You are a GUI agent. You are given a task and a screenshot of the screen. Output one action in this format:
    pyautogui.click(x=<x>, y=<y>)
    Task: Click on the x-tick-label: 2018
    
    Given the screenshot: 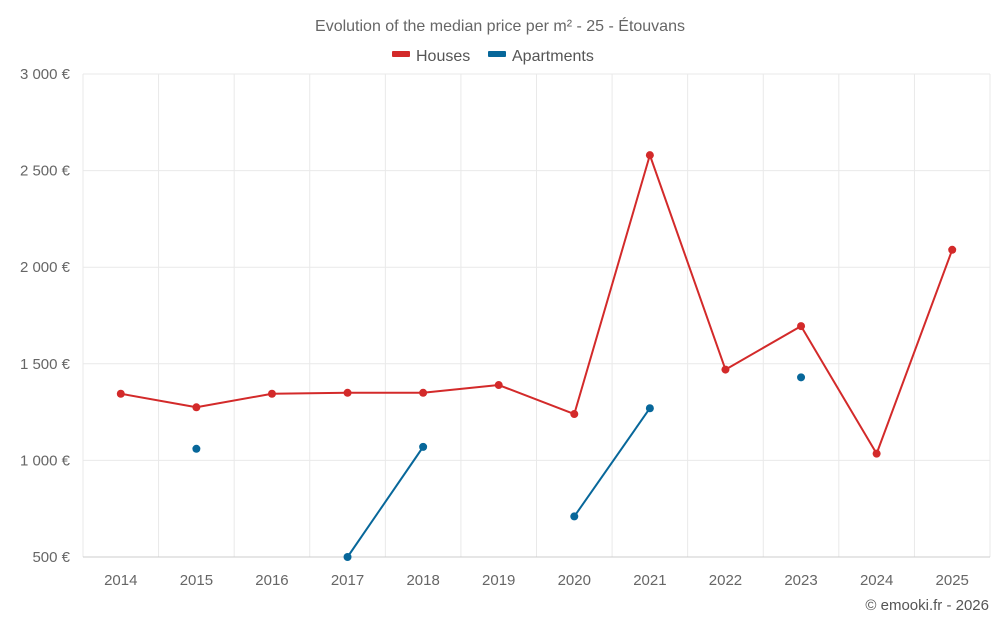 What is the action you would take?
    pyautogui.click(x=422, y=580)
    